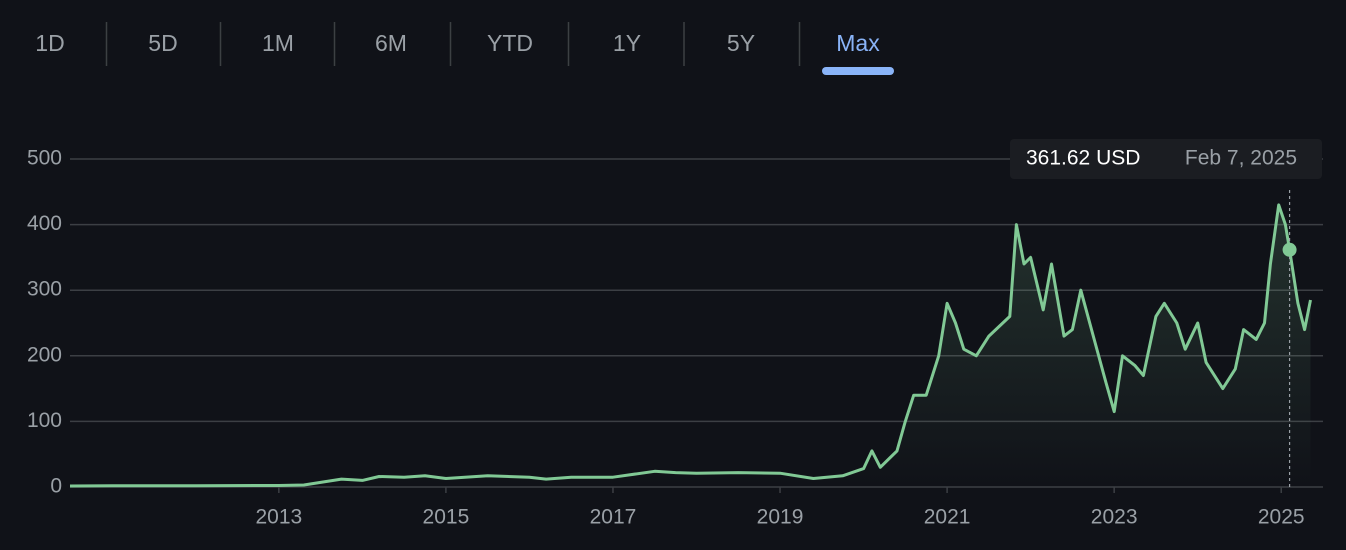 Image resolution: width=1346 pixels, height=550 pixels. What do you see at coordinates (44, 158) in the screenshot?
I see `y-tick-label: 500` at bounding box center [44, 158].